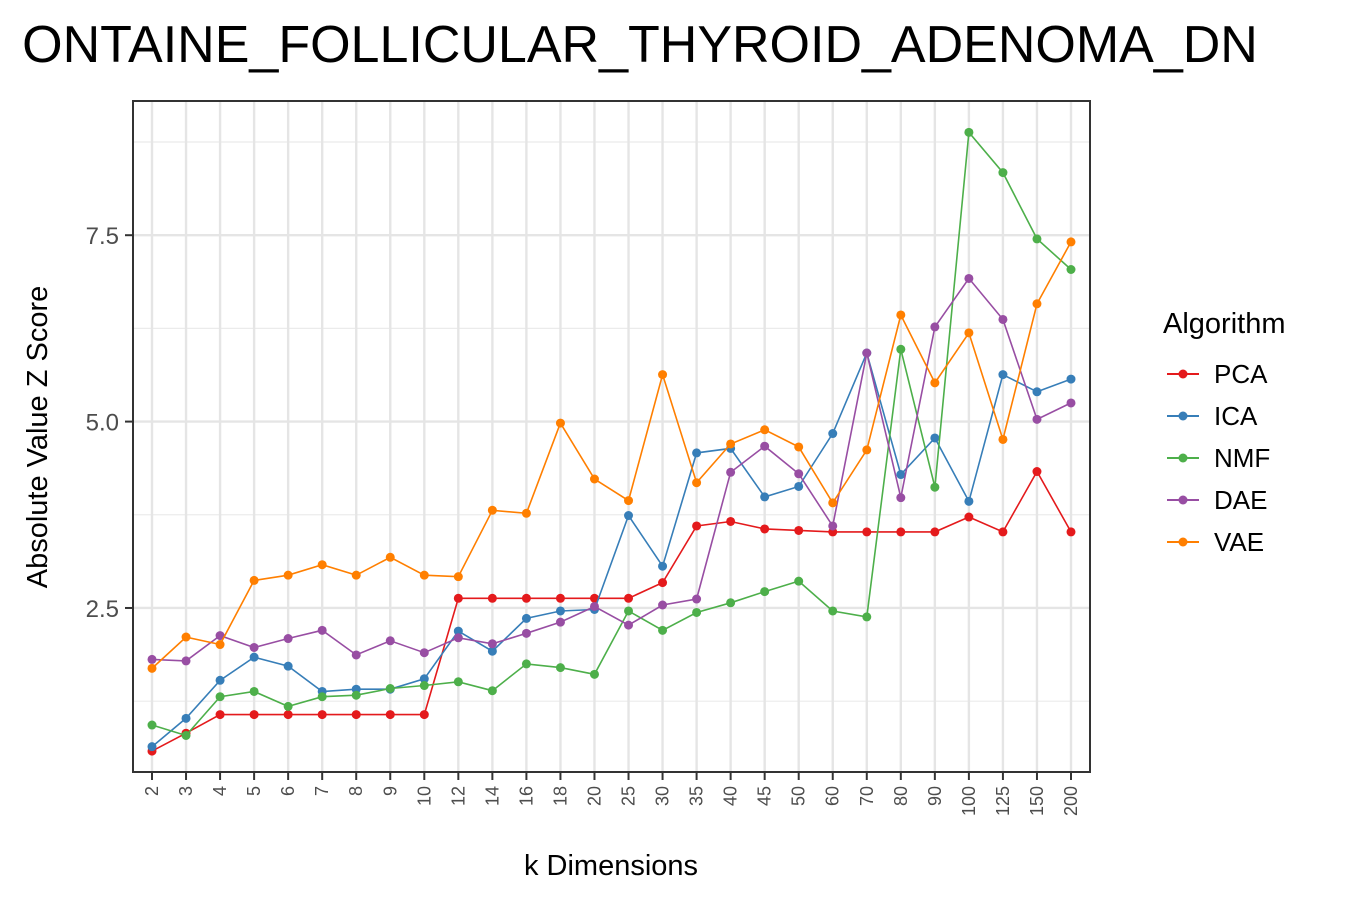 The image size is (1350, 900). I want to click on x-tick-label: 4, so click(220, 791).